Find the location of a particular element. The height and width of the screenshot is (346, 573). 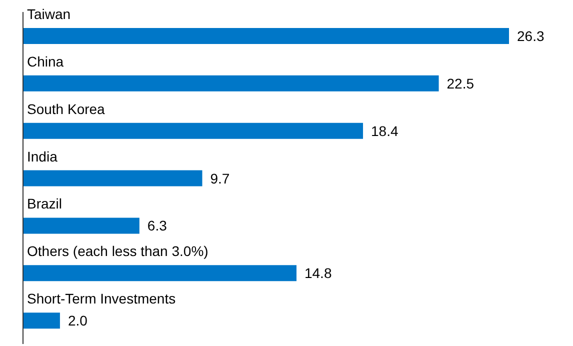

data-label: 2.0 is located at coordinates (78, 320).